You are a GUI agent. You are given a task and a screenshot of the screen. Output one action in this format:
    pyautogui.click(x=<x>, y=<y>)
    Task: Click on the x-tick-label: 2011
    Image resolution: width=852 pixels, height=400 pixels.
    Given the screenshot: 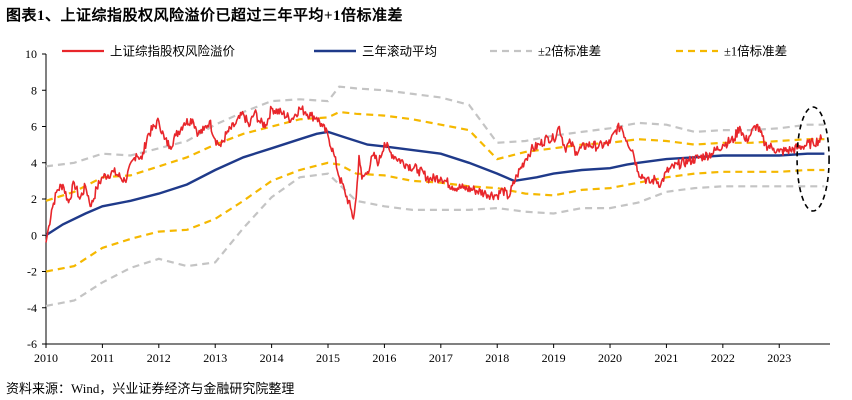 What is the action you would take?
    pyautogui.click(x=103, y=358)
    